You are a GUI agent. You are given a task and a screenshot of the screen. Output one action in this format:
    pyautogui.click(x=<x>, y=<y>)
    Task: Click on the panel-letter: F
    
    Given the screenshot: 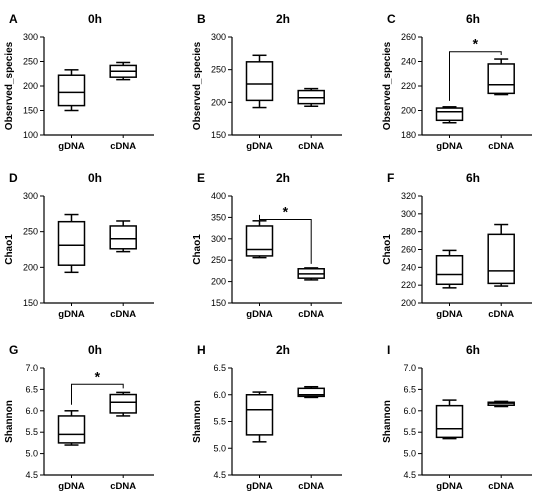 What is the action you would take?
    pyautogui.click(x=390, y=178)
    